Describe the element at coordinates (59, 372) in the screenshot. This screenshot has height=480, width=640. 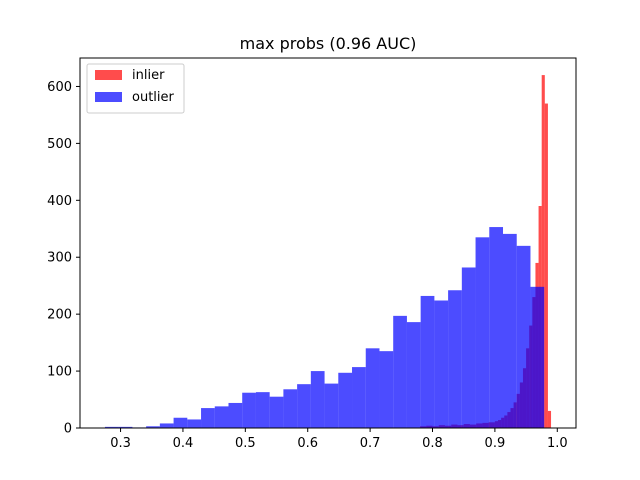
I see `y-tick-label: 100` at that location.